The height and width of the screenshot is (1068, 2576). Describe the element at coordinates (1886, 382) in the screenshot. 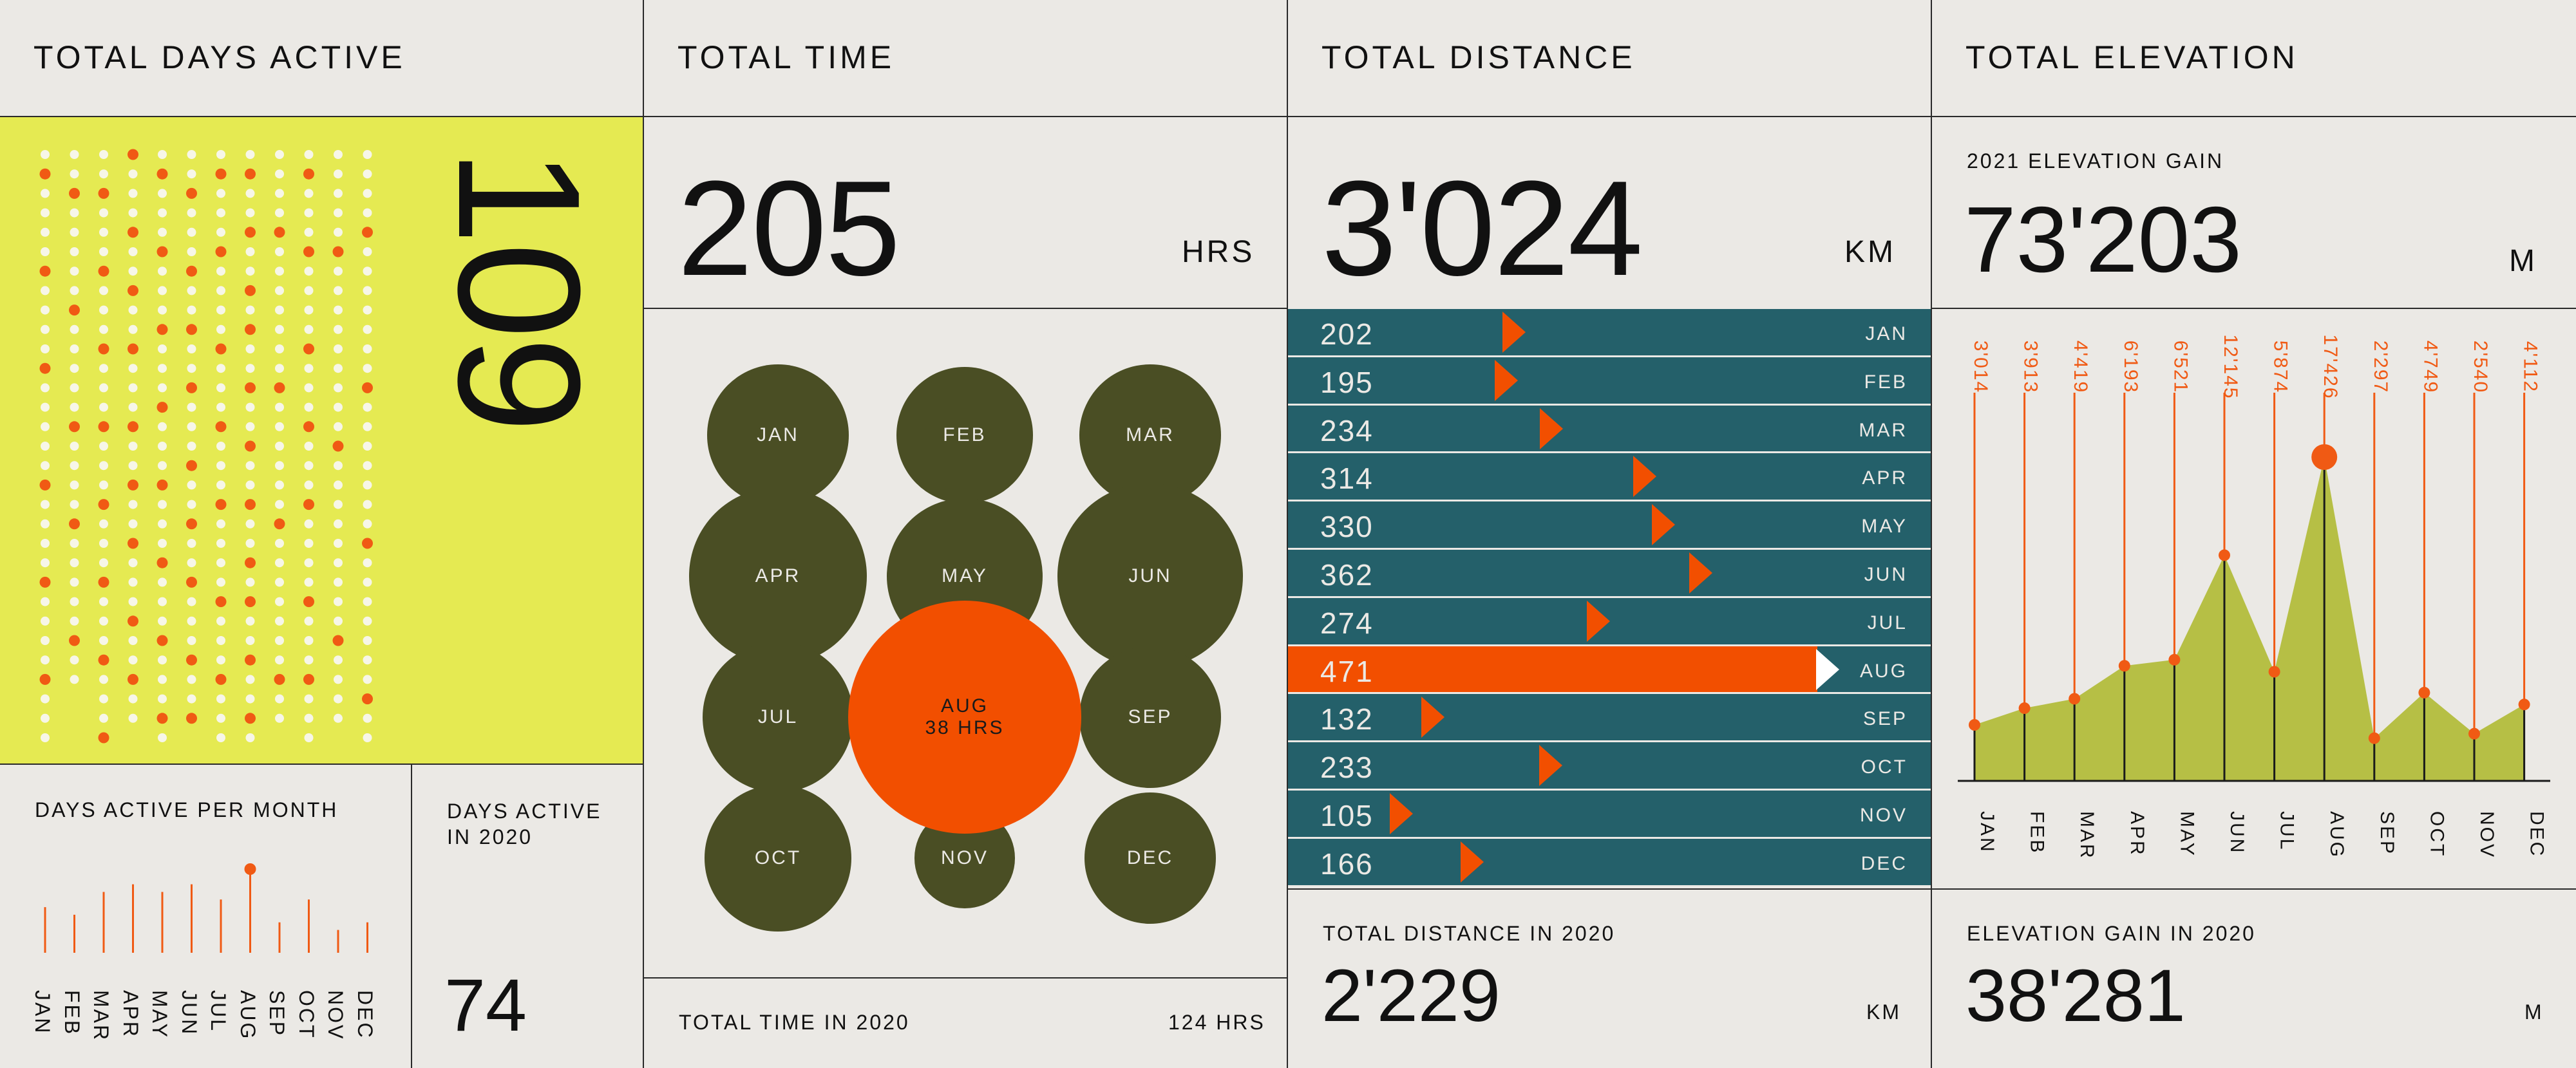

I see `distance-month-label: FEB` at that location.